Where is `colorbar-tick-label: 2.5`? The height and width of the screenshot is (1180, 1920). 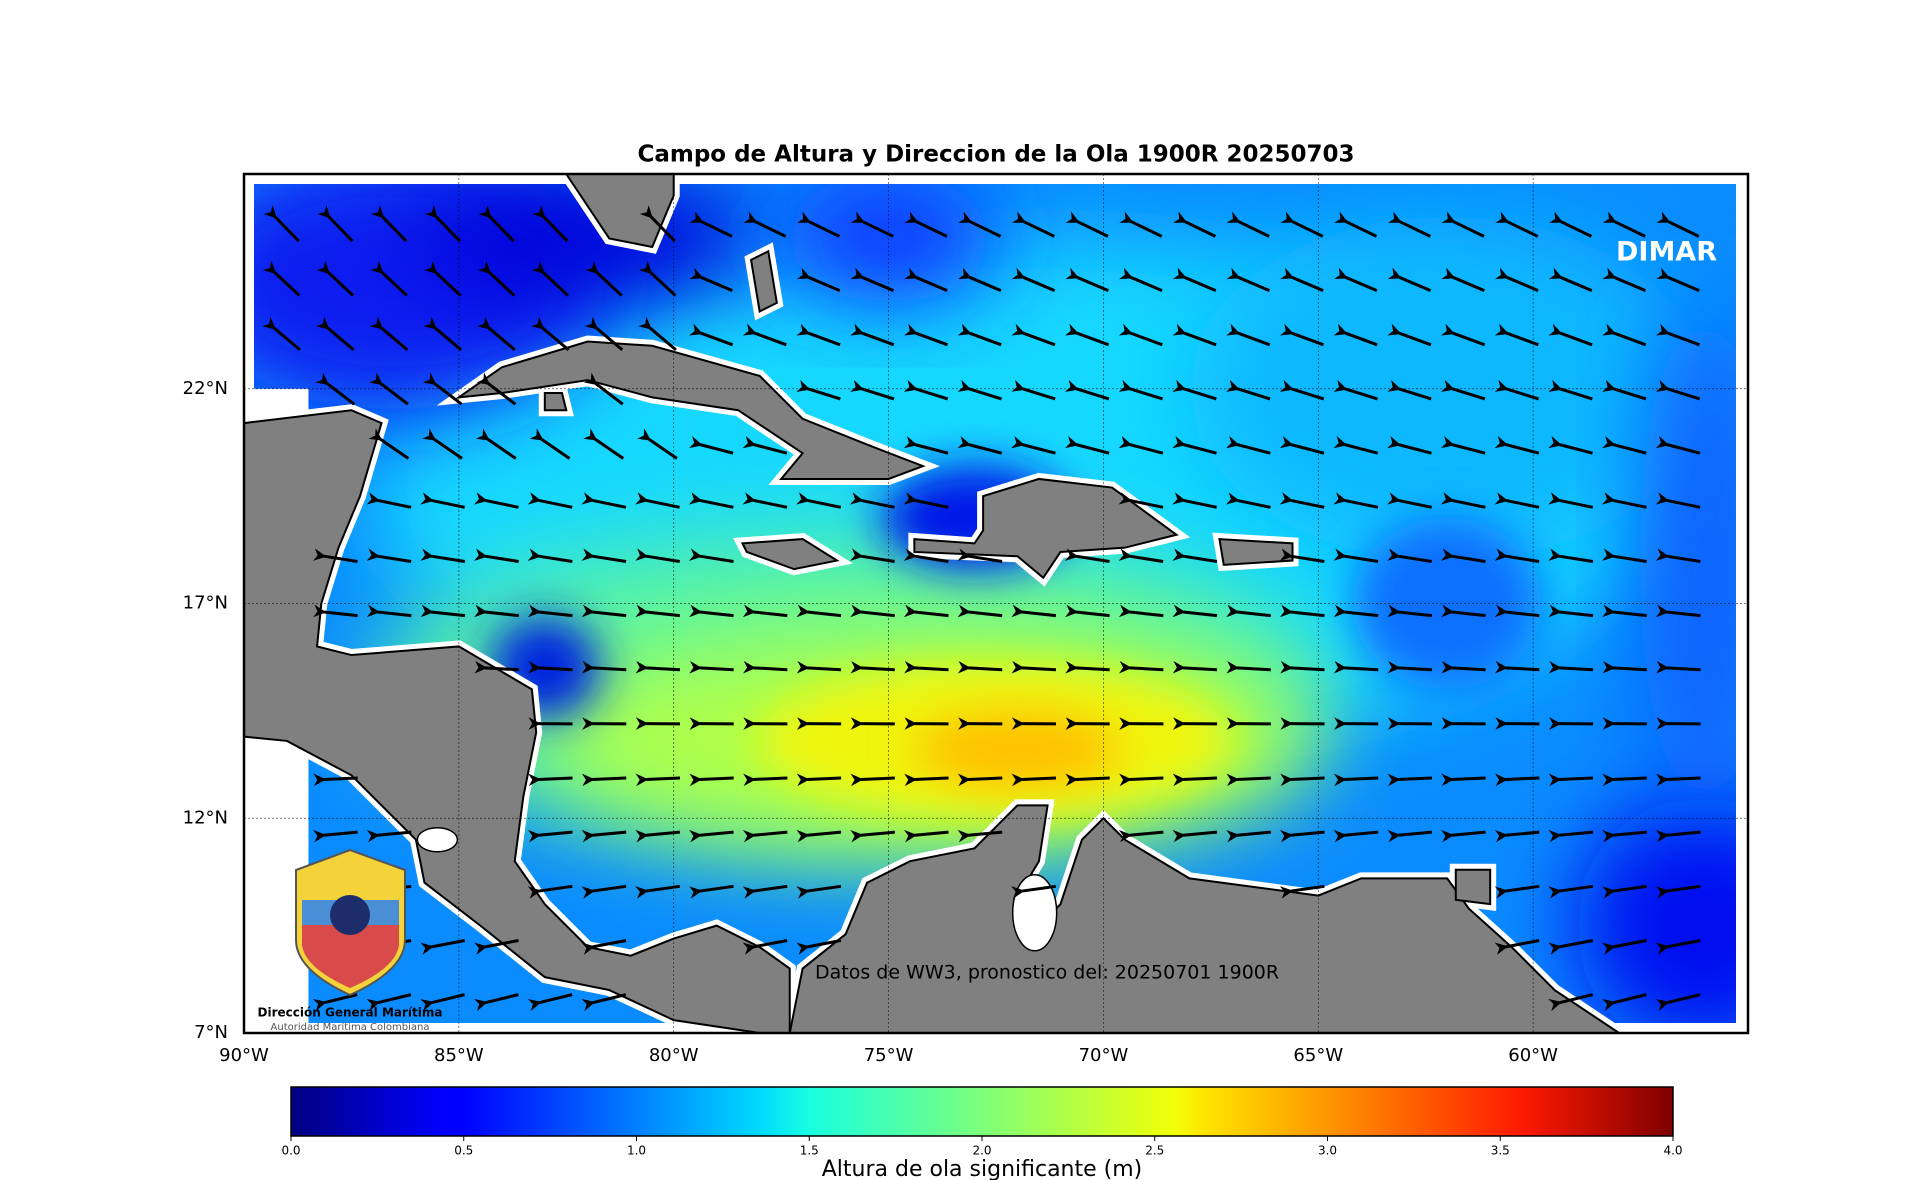
colorbar-tick-label: 2.5 is located at coordinates (1154, 1151).